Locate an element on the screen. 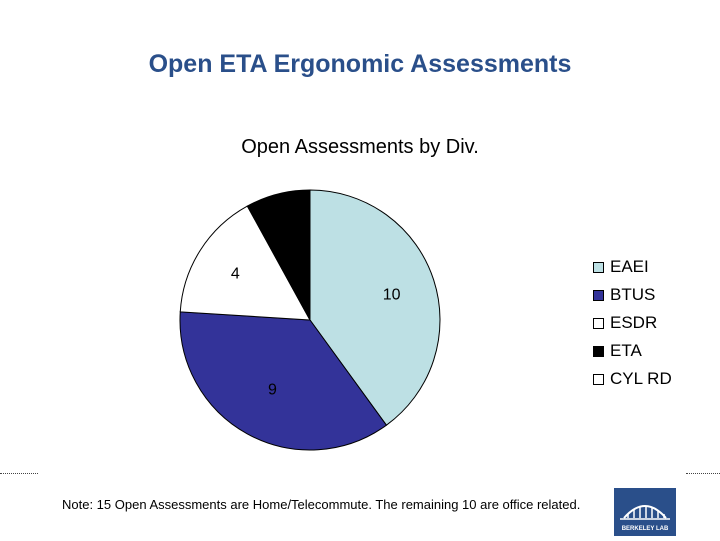 This screenshot has height=541, width=720. right-divider is located at coordinates (703, 473).